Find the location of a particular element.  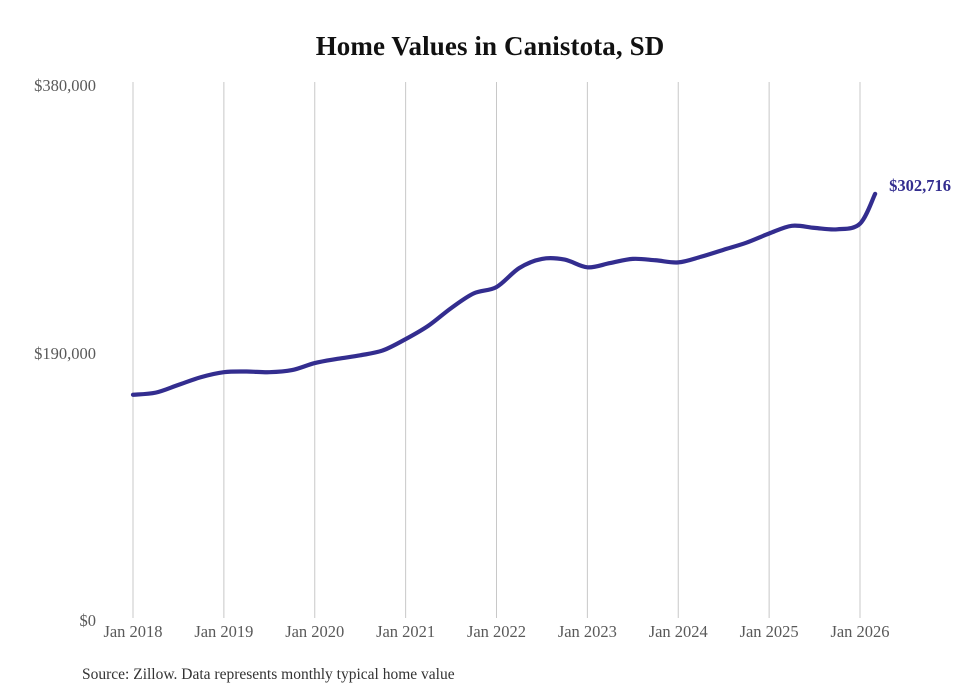

x-axis-tick-label: Jan 2023 is located at coordinates (587, 631).